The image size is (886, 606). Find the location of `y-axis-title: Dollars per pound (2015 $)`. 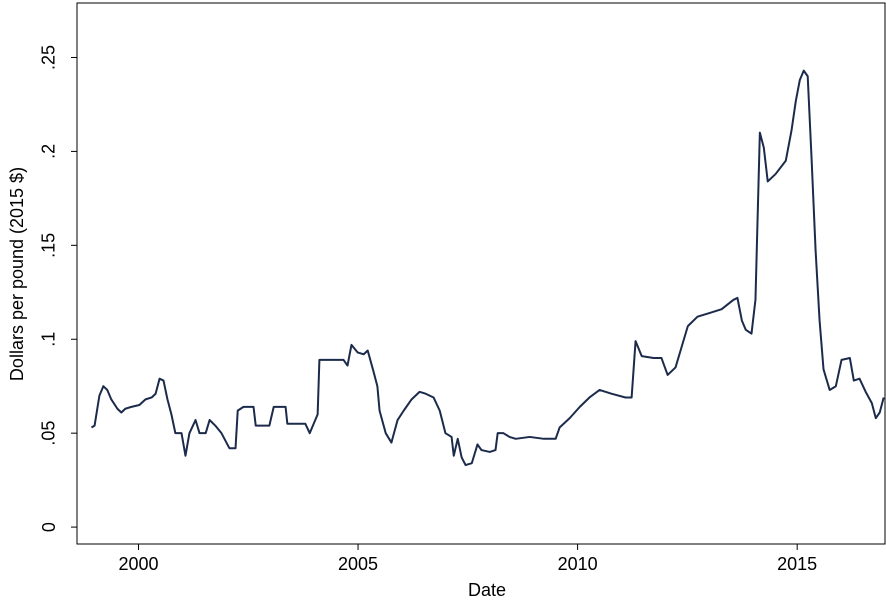

y-axis-title: Dollars per pound (2015 $) is located at coordinates (17, 274).